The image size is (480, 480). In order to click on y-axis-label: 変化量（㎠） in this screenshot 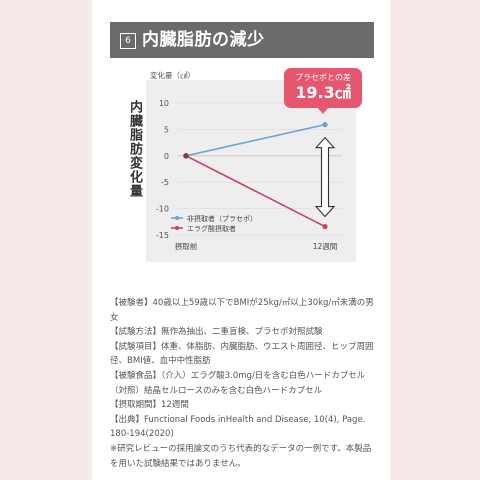, I will do `click(172, 75)`.